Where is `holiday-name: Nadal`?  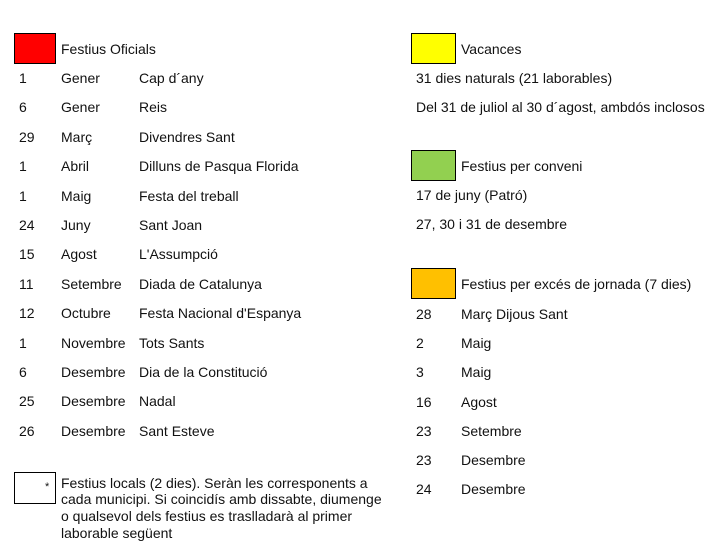 holiday-name: Nadal is located at coordinates (157, 401).